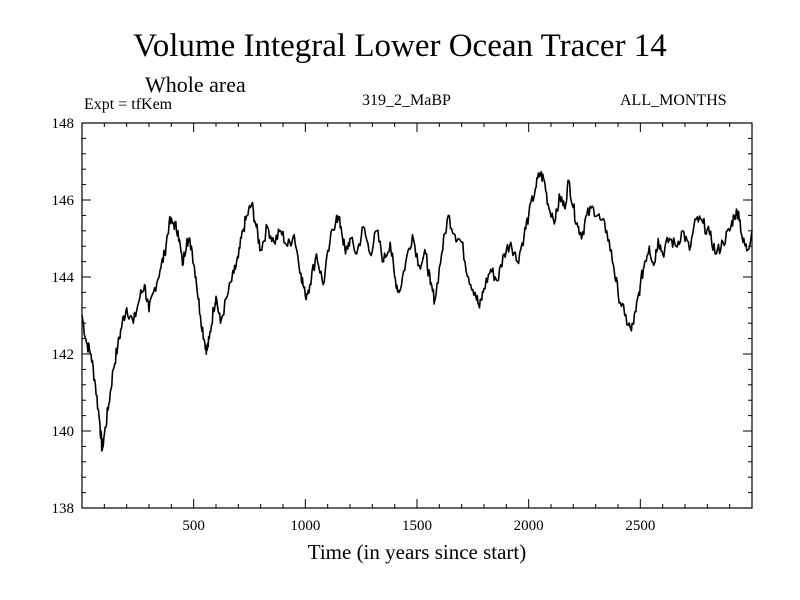 The image size is (800, 600). What do you see at coordinates (63, 201) in the screenshot?
I see `y-tick-label: 146` at bounding box center [63, 201].